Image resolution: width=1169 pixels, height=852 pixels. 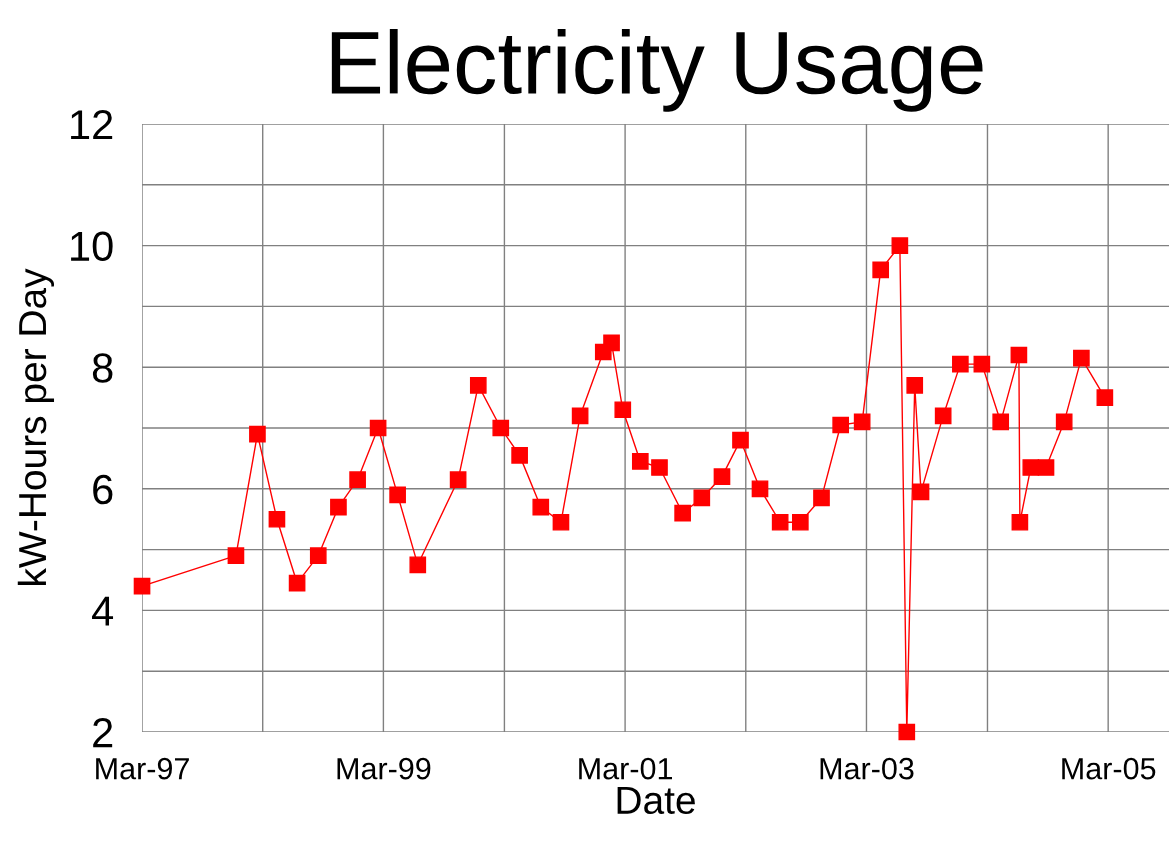 What do you see at coordinates (867, 768) in the screenshot?
I see `x-tick-label: Mar-03` at bounding box center [867, 768].